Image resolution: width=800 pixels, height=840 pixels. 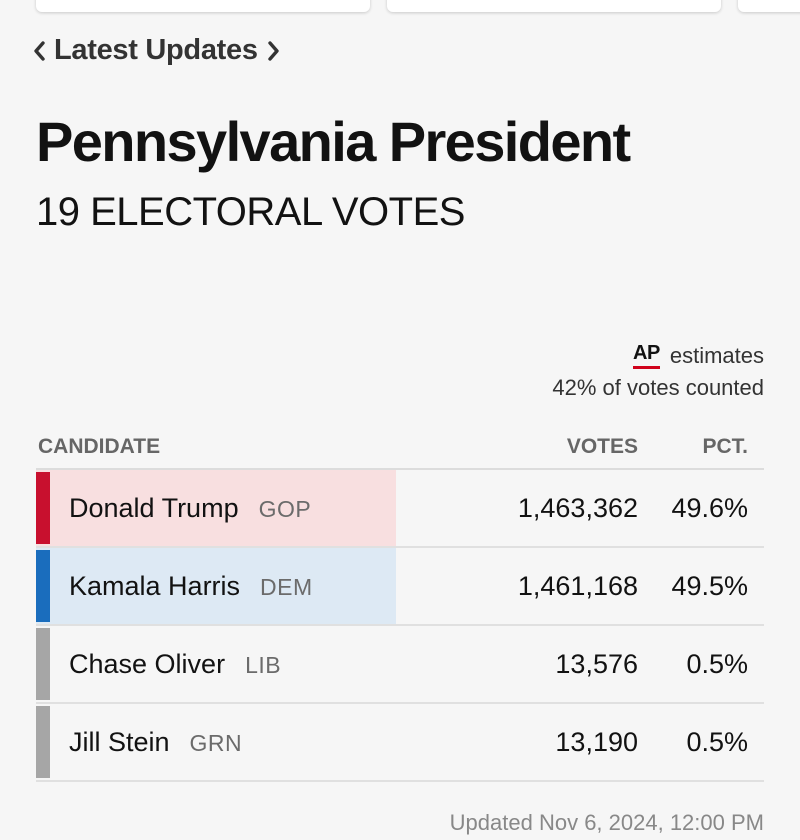 I want to click on ap-logo: AP, so click(x=646, y=355).